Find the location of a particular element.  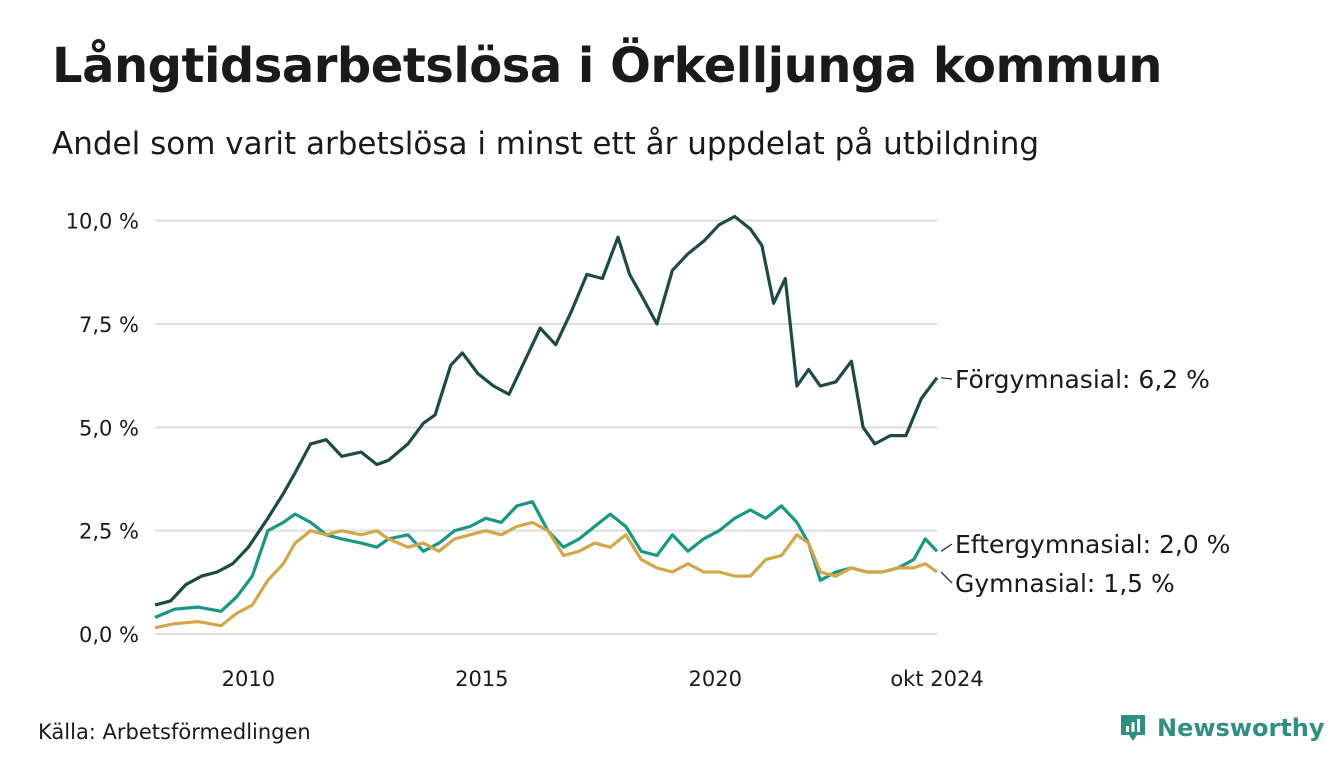

series-end-label: Eftergymnasial: 2,0 % is located at coordinates (1092, 544).